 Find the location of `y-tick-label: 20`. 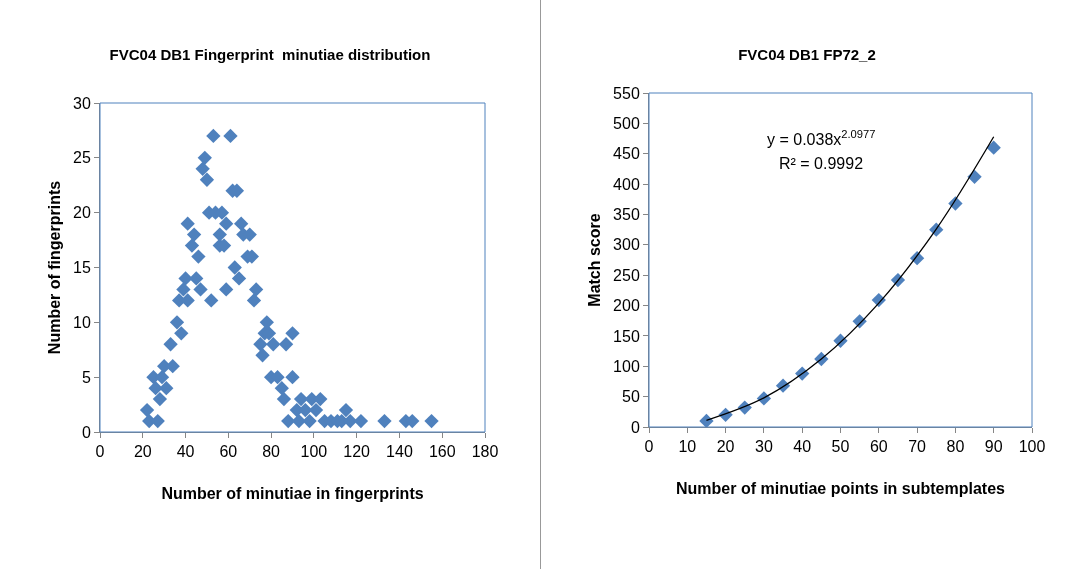

y-tick-label: 20 is located at coordinates (82, 213).